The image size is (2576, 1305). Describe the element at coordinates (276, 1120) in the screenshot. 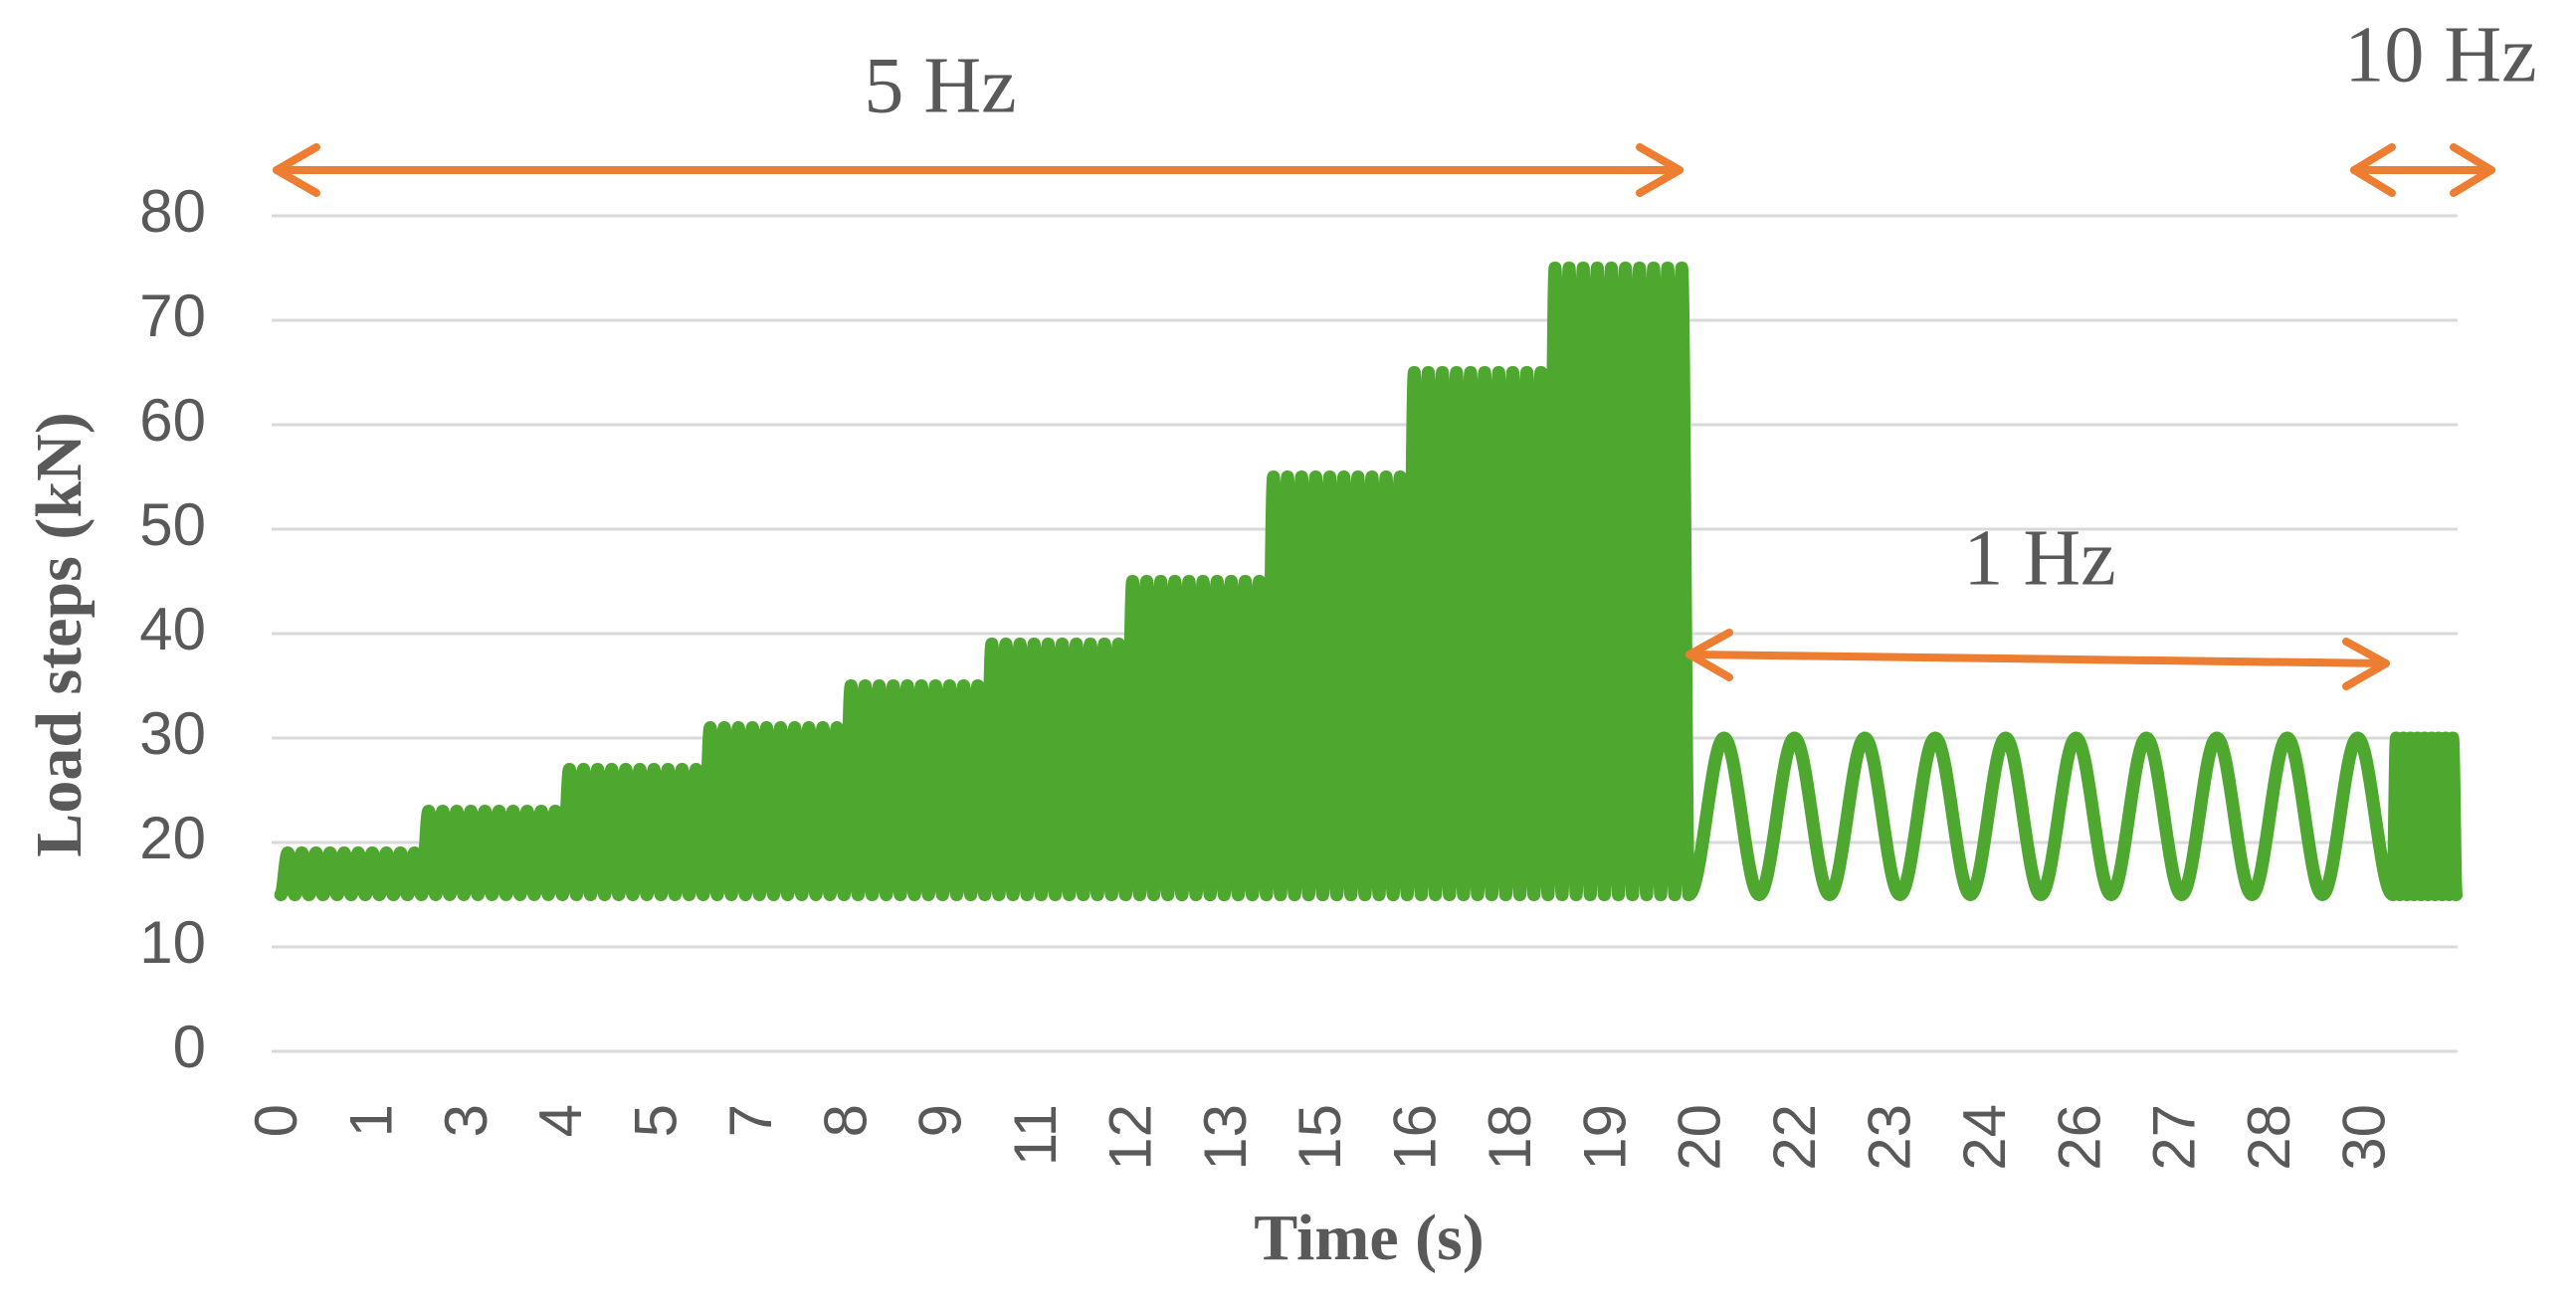

I see `x-tick-label: 0` at that location.